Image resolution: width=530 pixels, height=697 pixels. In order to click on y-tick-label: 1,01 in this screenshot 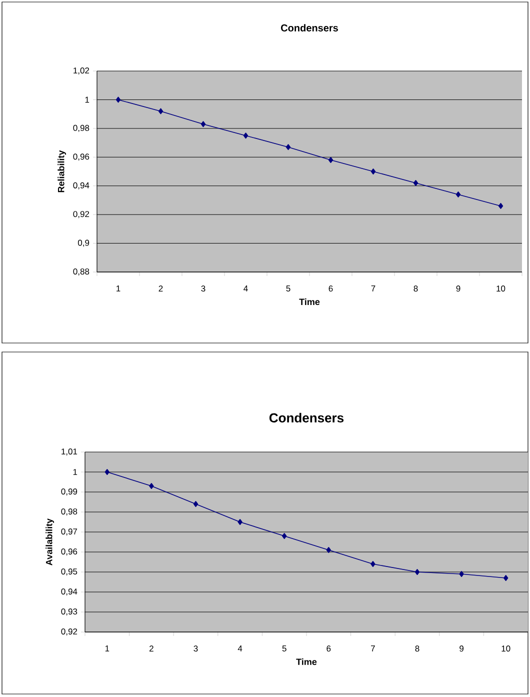, I will do `click(70, 452)`.